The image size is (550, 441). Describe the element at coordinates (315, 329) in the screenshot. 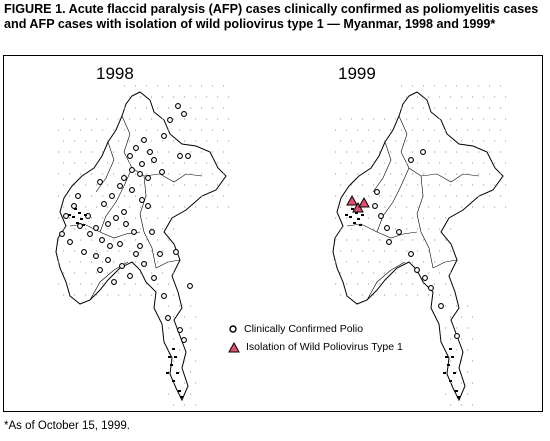

I see `legend-confirmed: Clinically Confirmed Polio` at that location.